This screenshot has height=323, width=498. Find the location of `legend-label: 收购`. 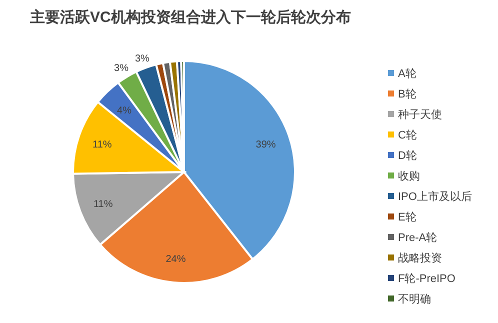

legend-label: 收购 is located at coordinates (409, 176).